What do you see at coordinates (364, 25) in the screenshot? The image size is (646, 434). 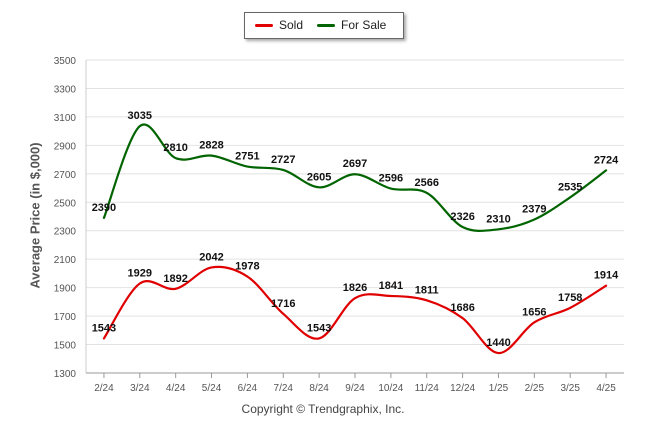 I see `legend-label-for-sale: For Sale` at bounding box center [364, 25].